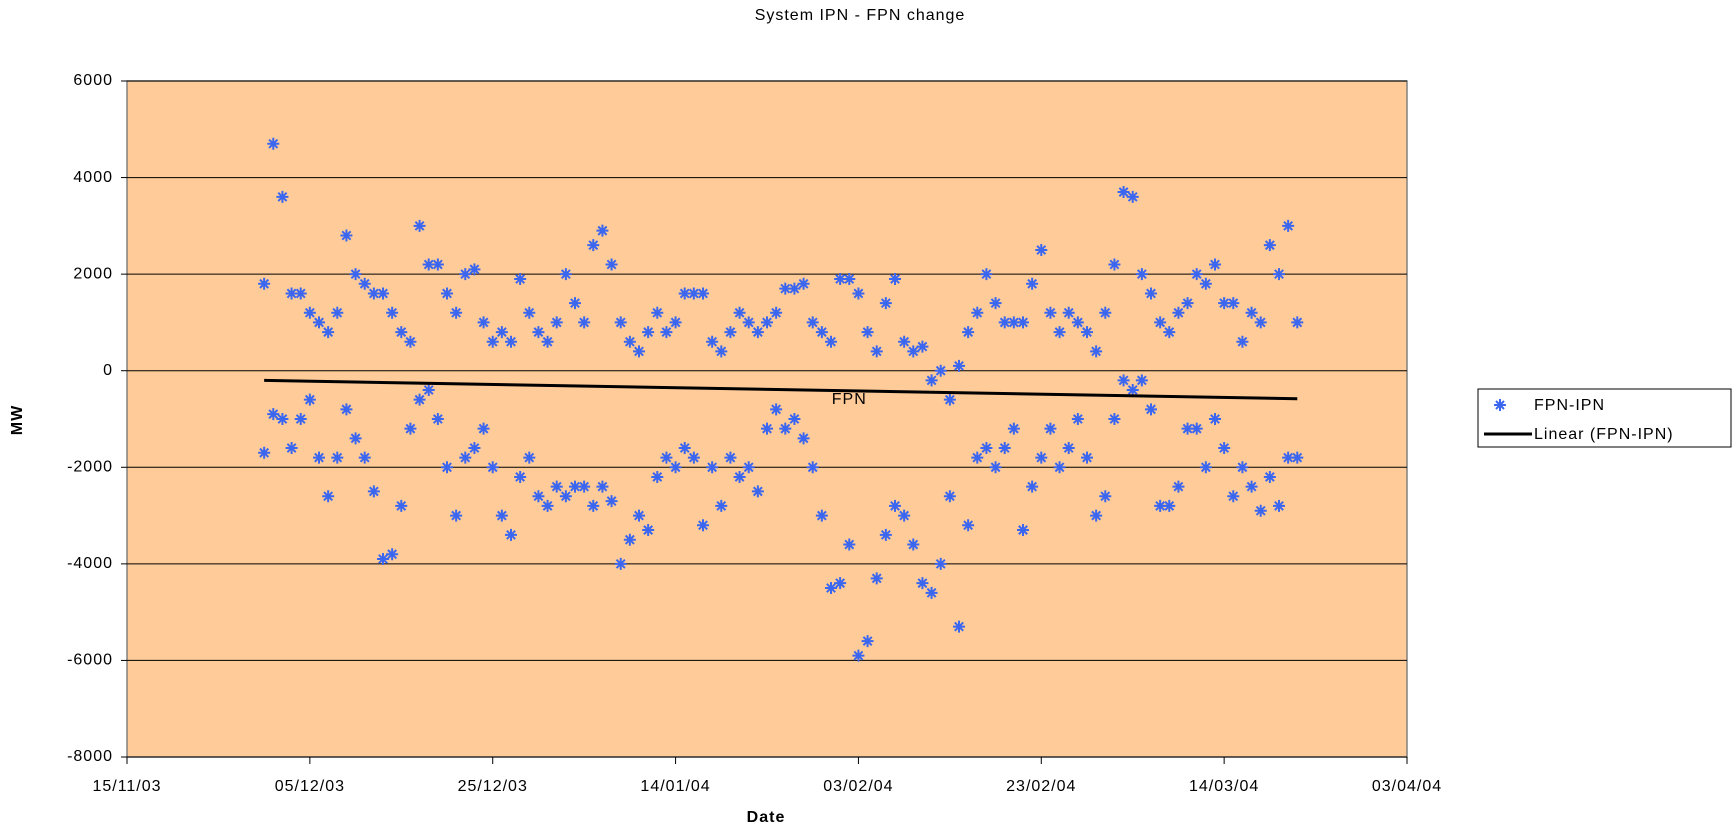 This screenshot has height=831, width=1732. What do you see at coordinates (108, 370) in the screenshot?
I see `y-tick-label: 0` at bounding box center [108, 370].